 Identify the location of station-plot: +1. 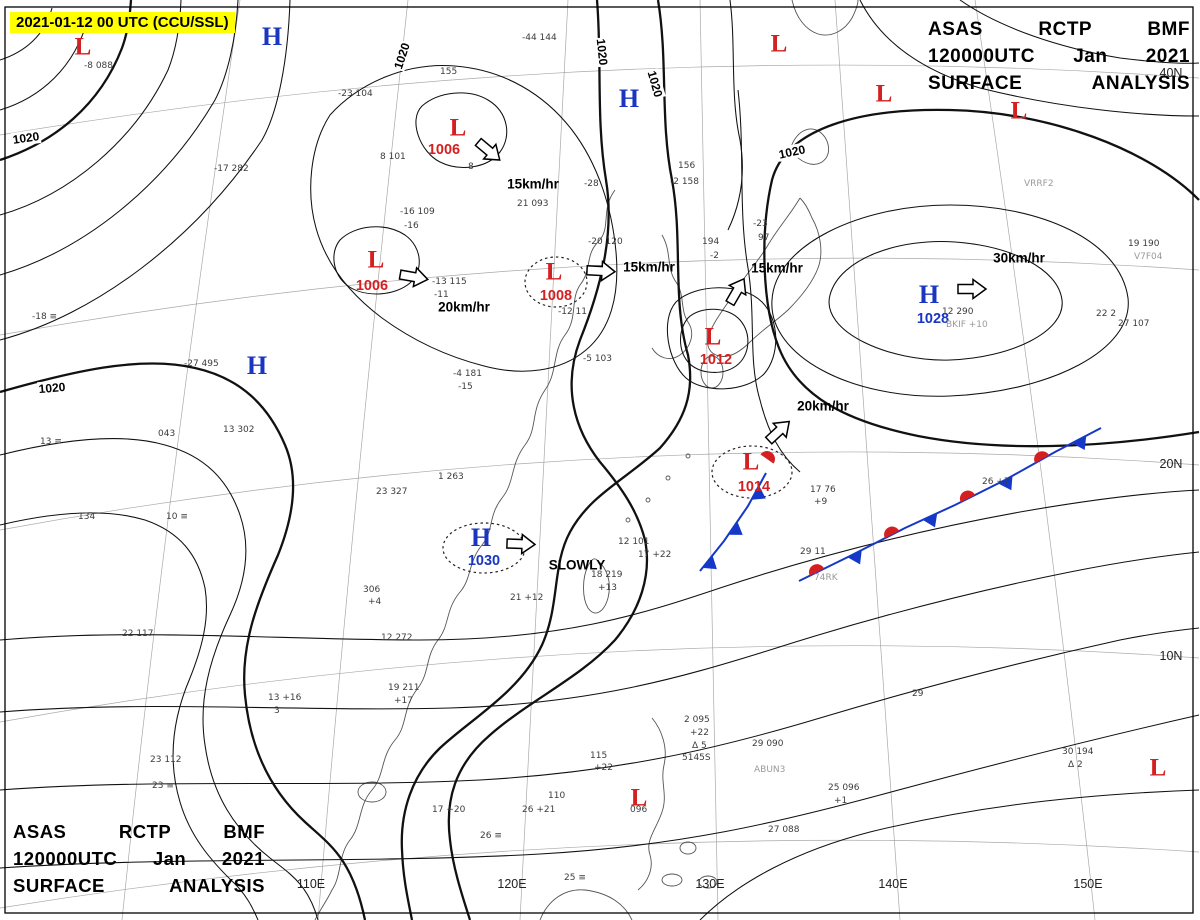
(841, 801).